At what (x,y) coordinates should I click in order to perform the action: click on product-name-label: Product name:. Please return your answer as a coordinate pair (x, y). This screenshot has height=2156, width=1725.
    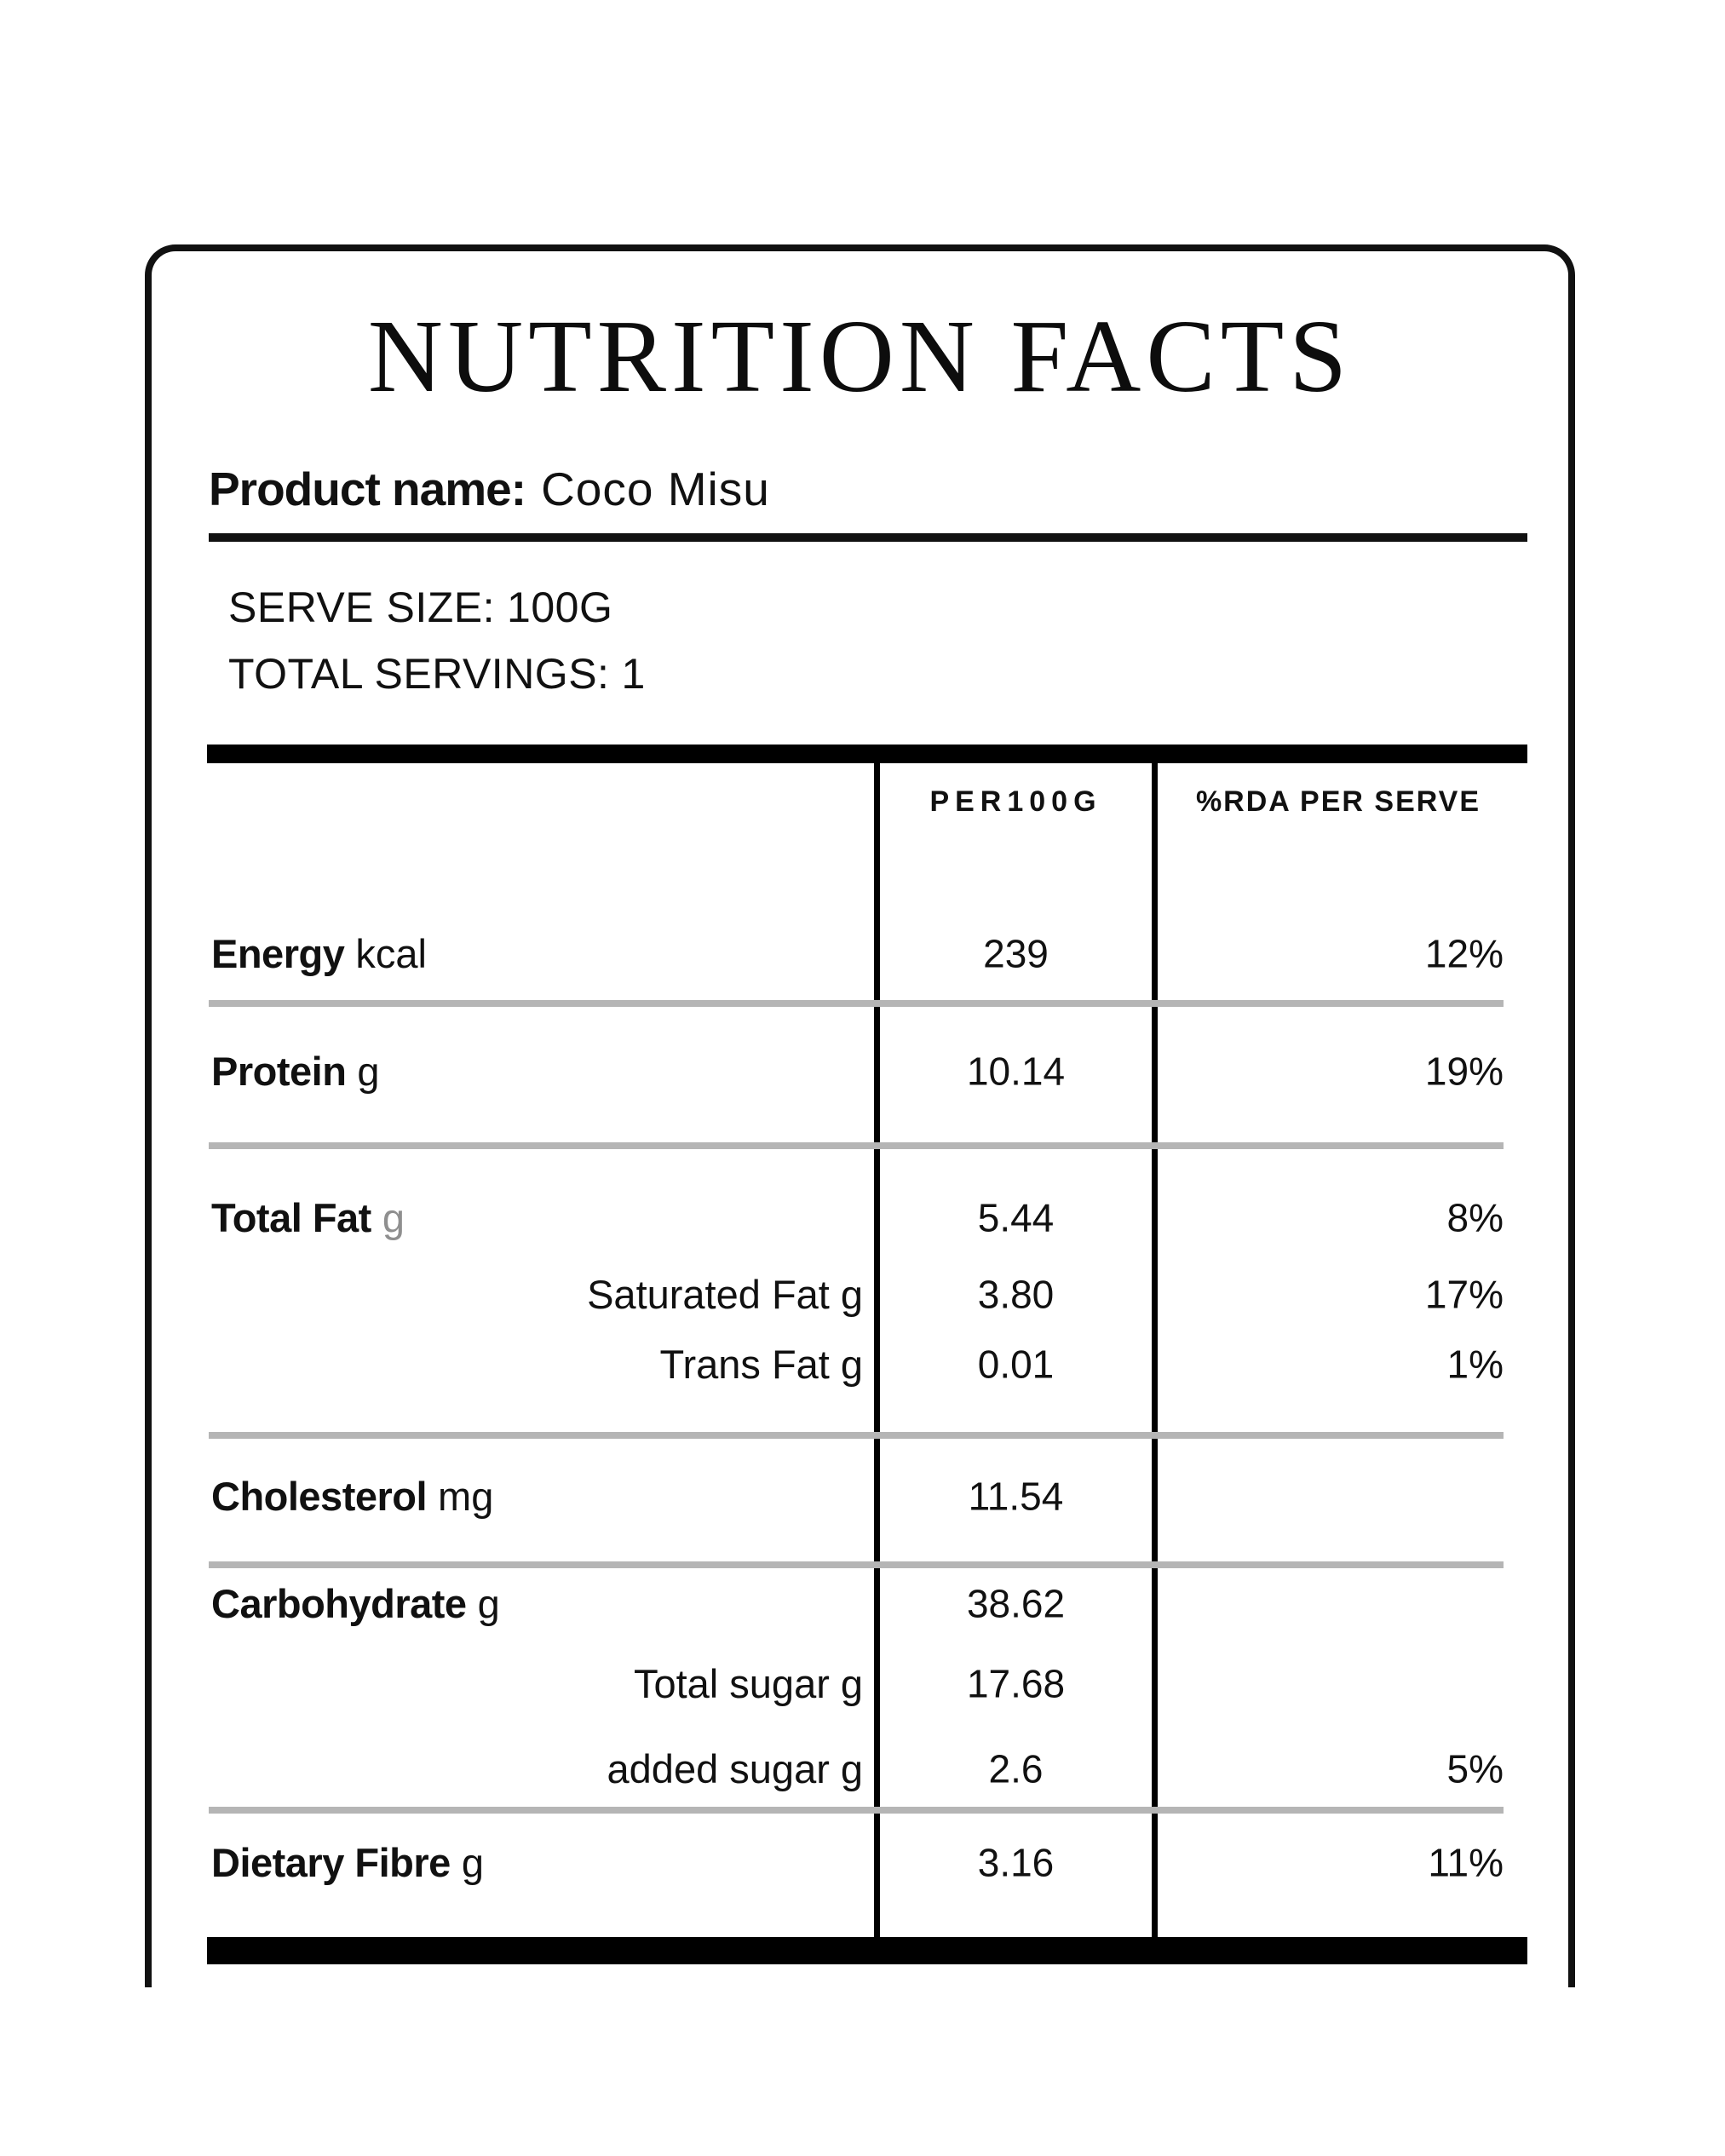
    Looking at the image, I should click on (368, 489).